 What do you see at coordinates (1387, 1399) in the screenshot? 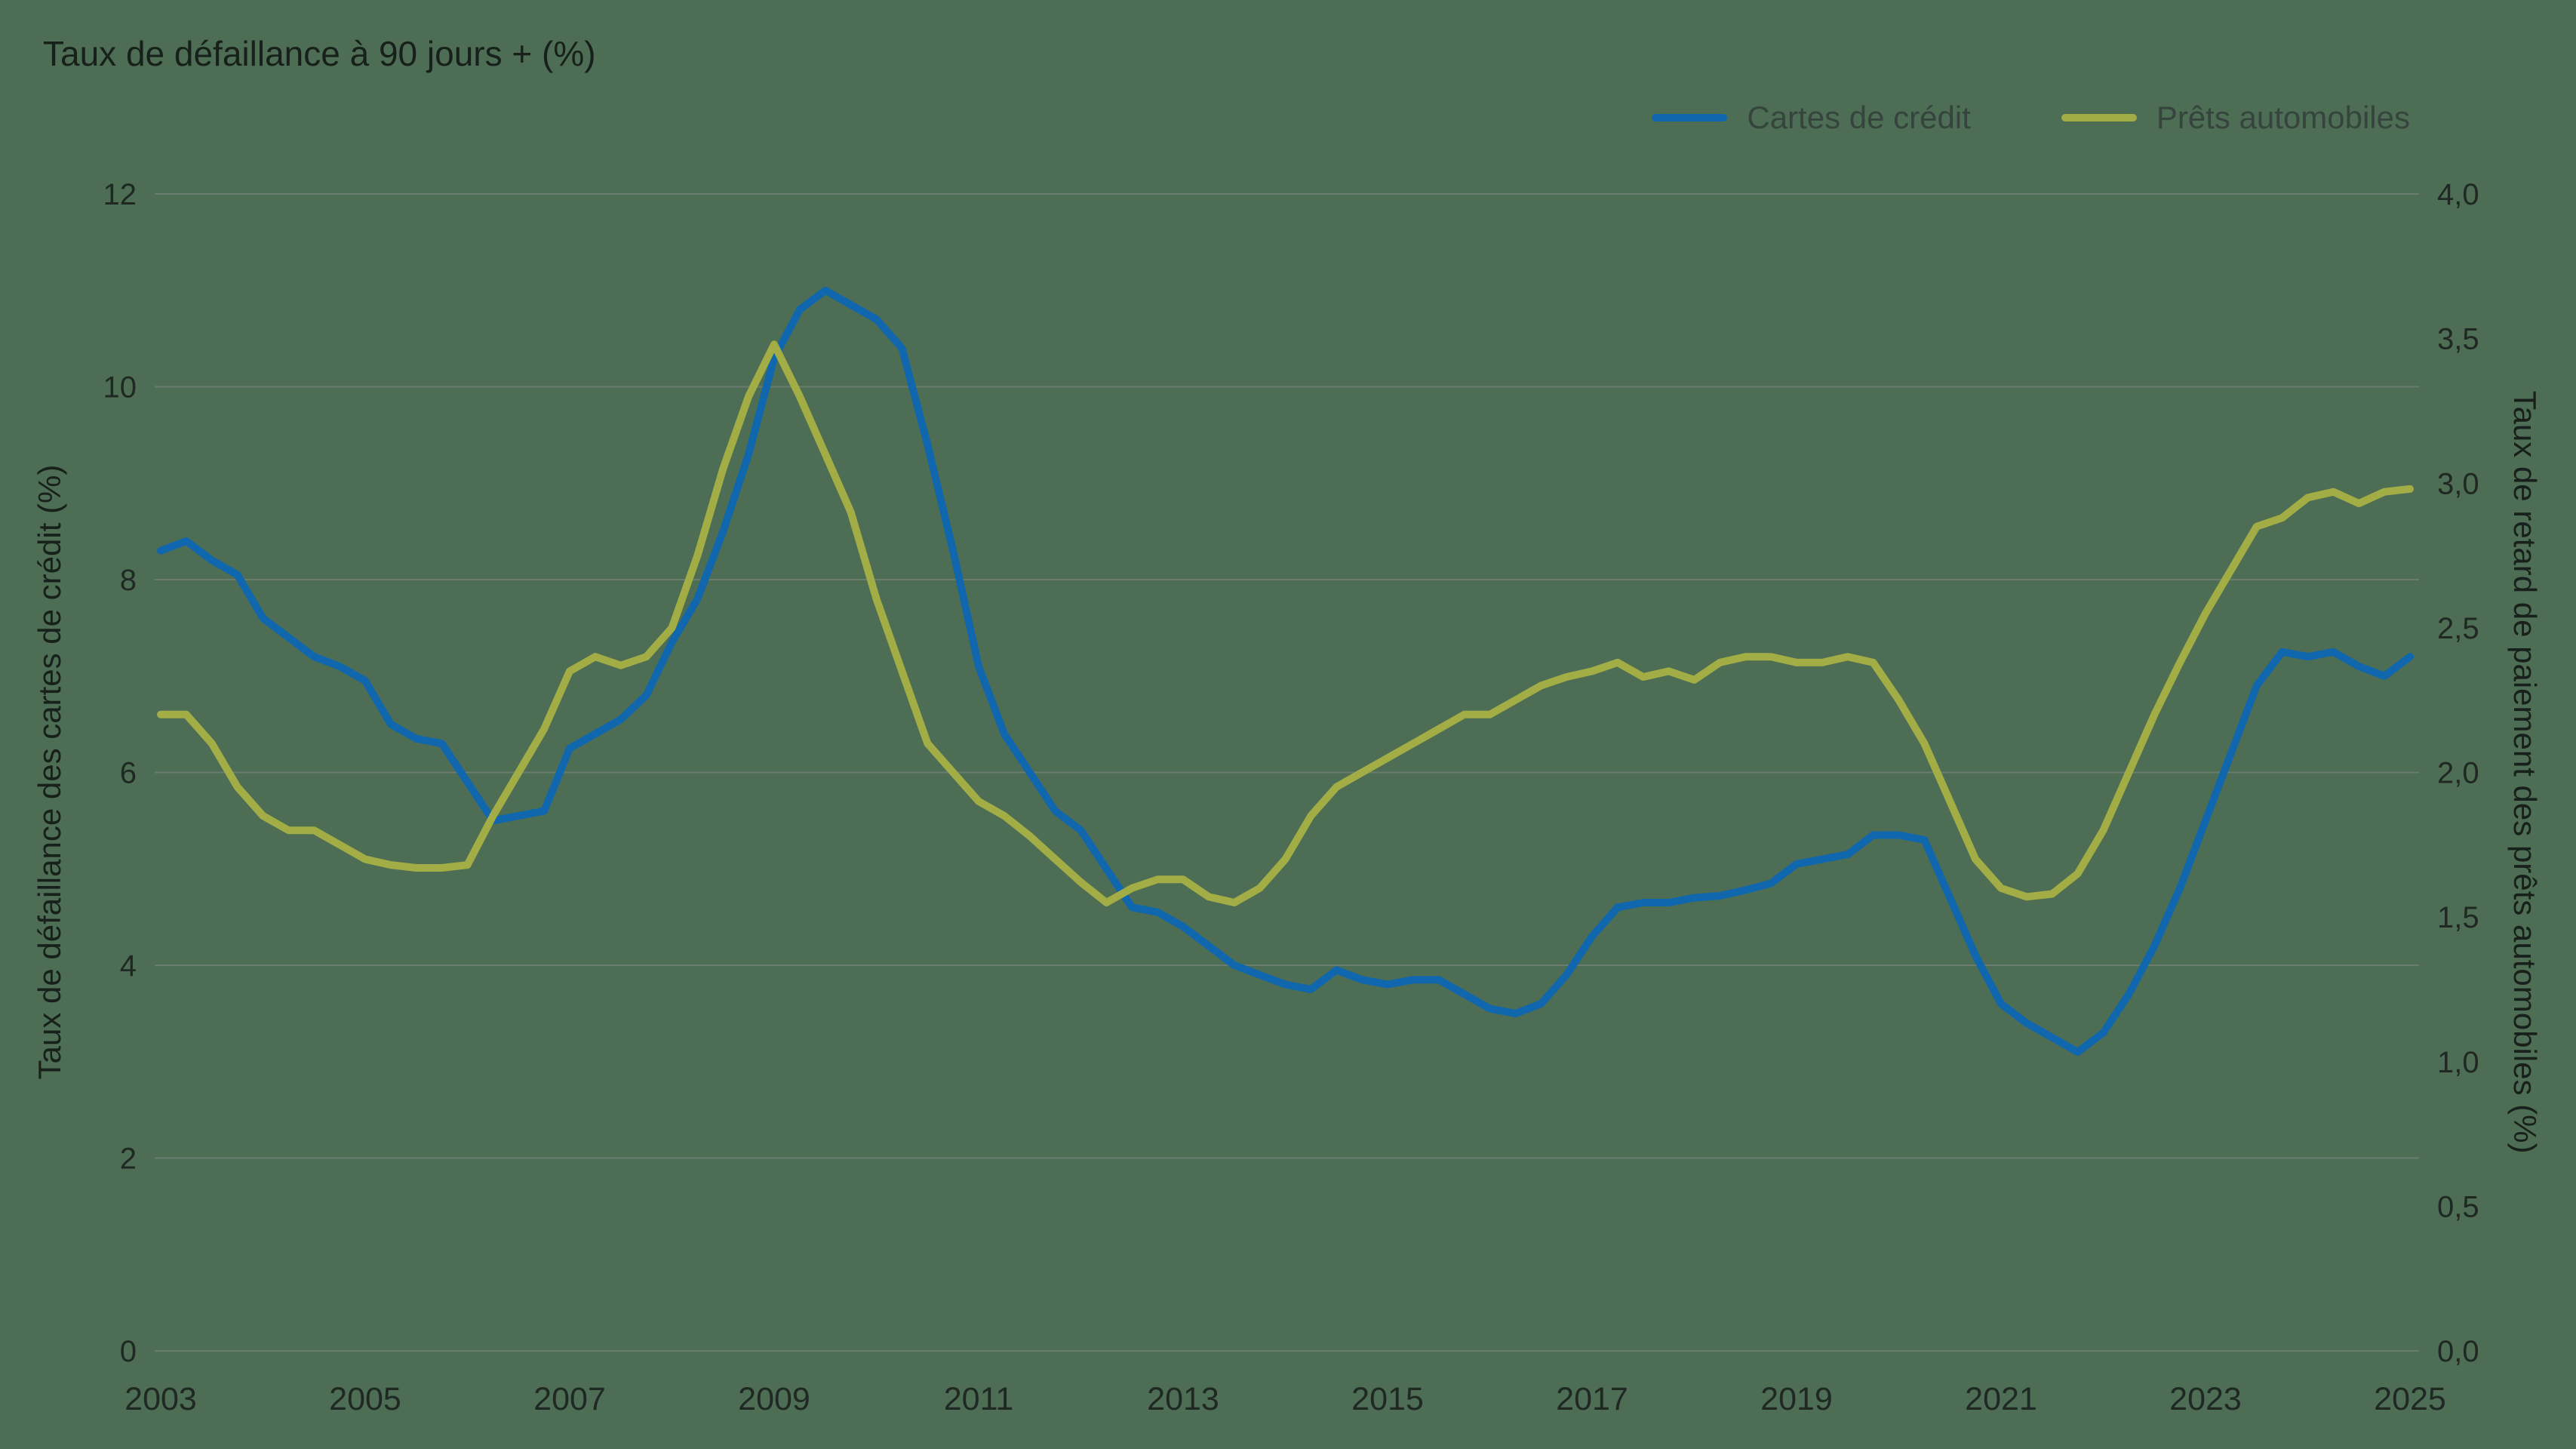
I see `x-axis-tick-label: 2015` at bounding box center [1387, 1399].